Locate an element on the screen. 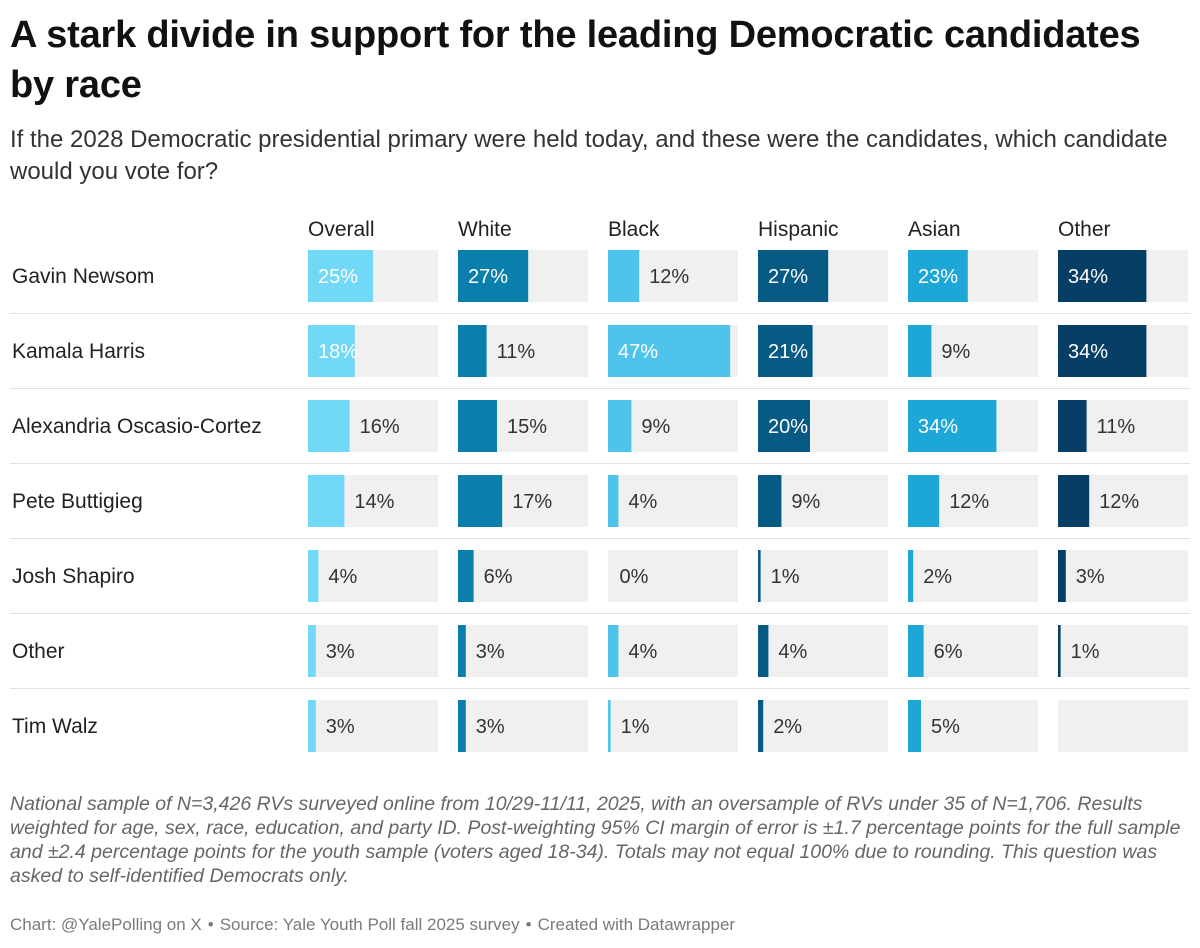 The width and height of the screenshot is (1200, 948). column-header-white: White is located at coordinates (485, 229).